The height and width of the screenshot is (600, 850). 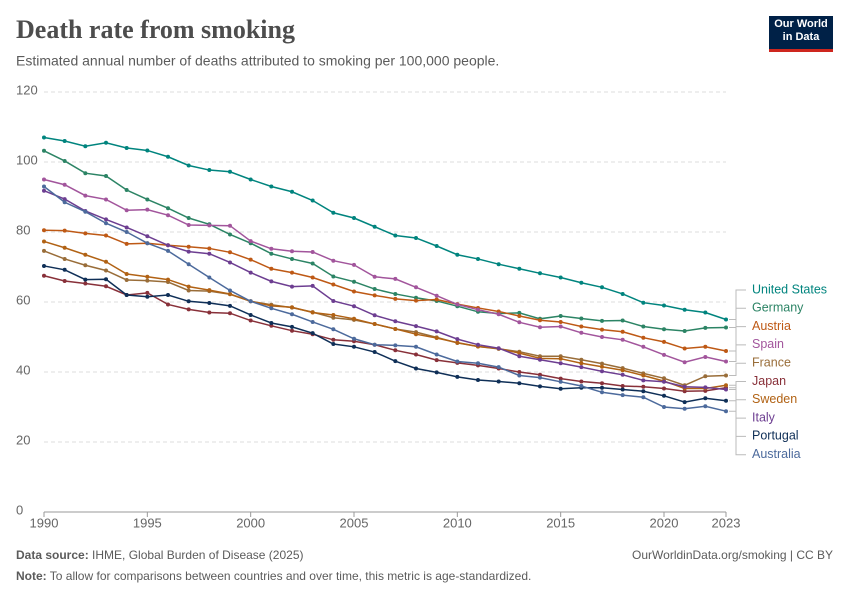 What do you see at coordinates (52, 555) in the screenshot?
I see `source-label: Data source:` at bounding box center [52, 555].